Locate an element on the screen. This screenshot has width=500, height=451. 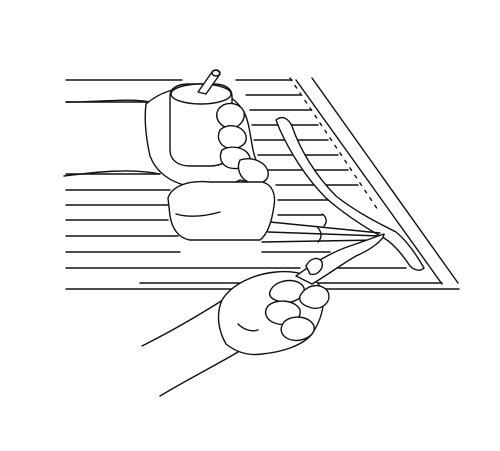
panel-edge-inner is located at coordinates (369, 182).